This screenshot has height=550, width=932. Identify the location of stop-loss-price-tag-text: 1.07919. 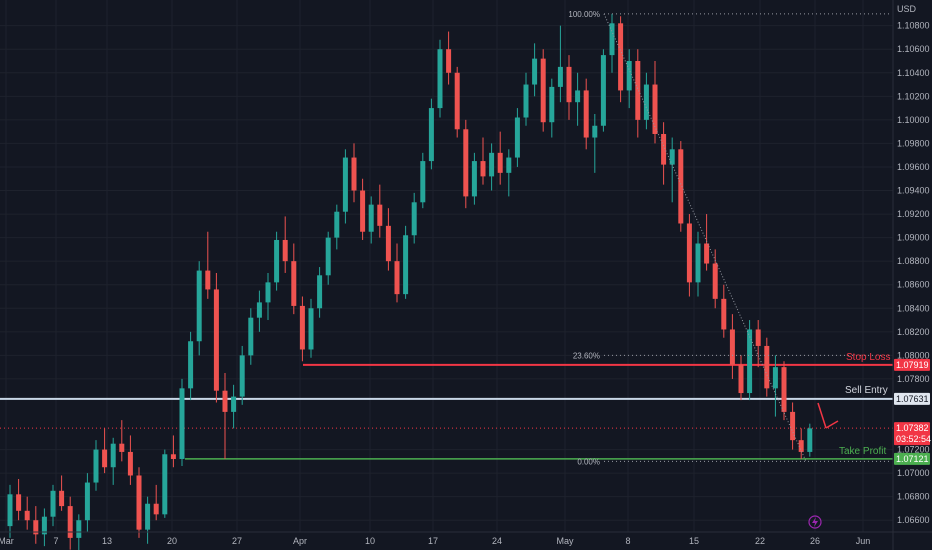
(912, 365).